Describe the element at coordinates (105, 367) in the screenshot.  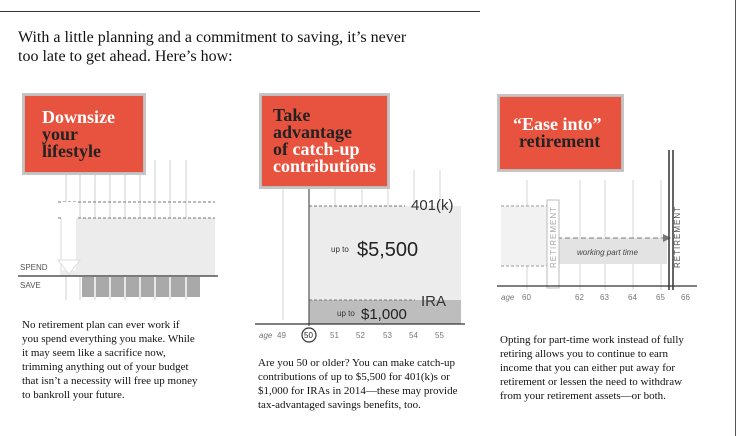
I see `downsize-body-line: trimming anything out of your budget` at that location.